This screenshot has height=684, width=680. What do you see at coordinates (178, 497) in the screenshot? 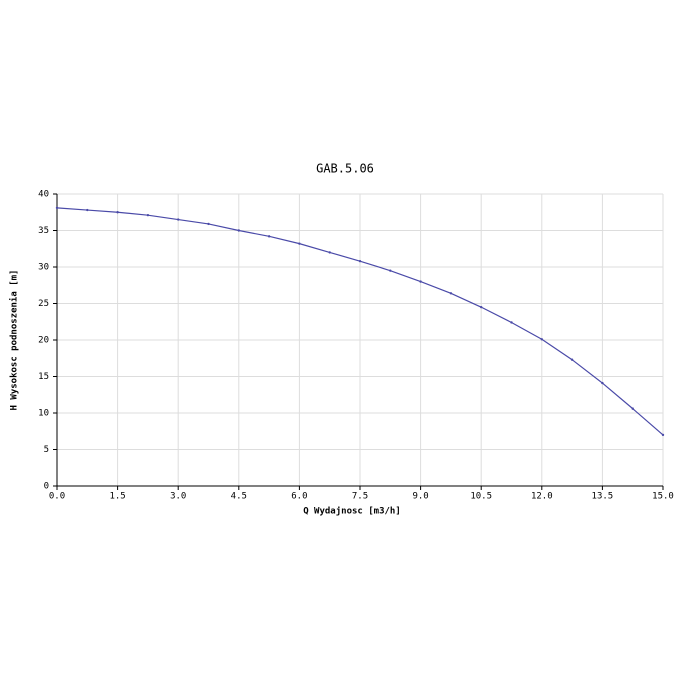
I see `x-tick-label: 3.0` at bounding box center [178, 497].